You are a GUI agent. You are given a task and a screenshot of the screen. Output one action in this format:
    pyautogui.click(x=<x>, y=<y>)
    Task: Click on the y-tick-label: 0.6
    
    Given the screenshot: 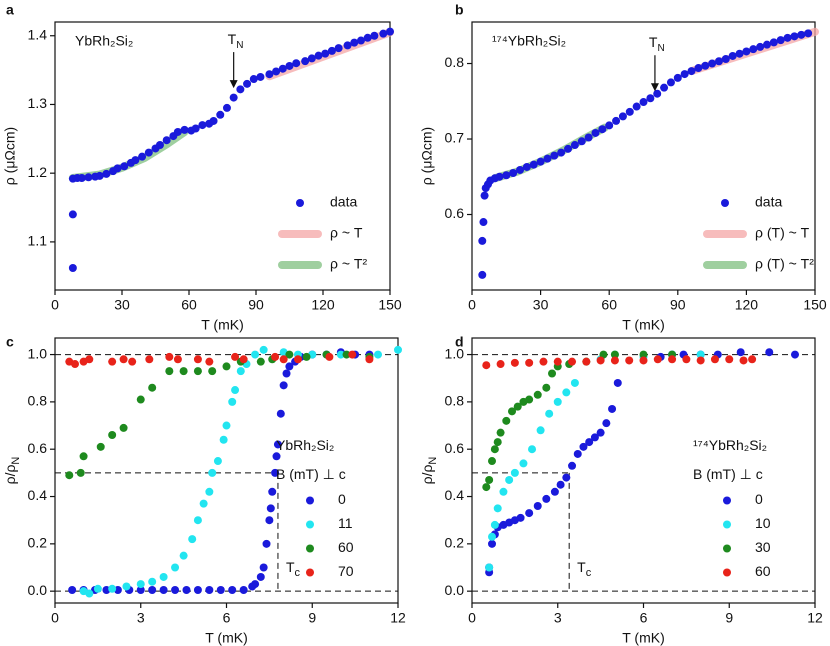 What is the action you would take?
    pyautogui.click(x=455, y=448)
    